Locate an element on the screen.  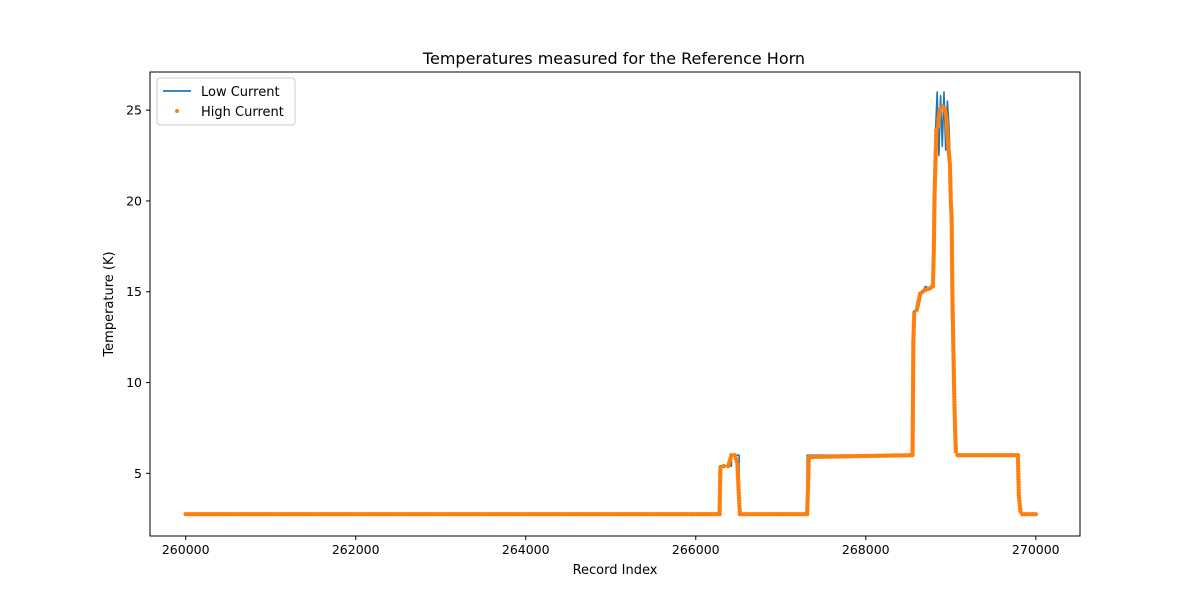
y-tick-label: 10 is located at coordinates (134, 382).